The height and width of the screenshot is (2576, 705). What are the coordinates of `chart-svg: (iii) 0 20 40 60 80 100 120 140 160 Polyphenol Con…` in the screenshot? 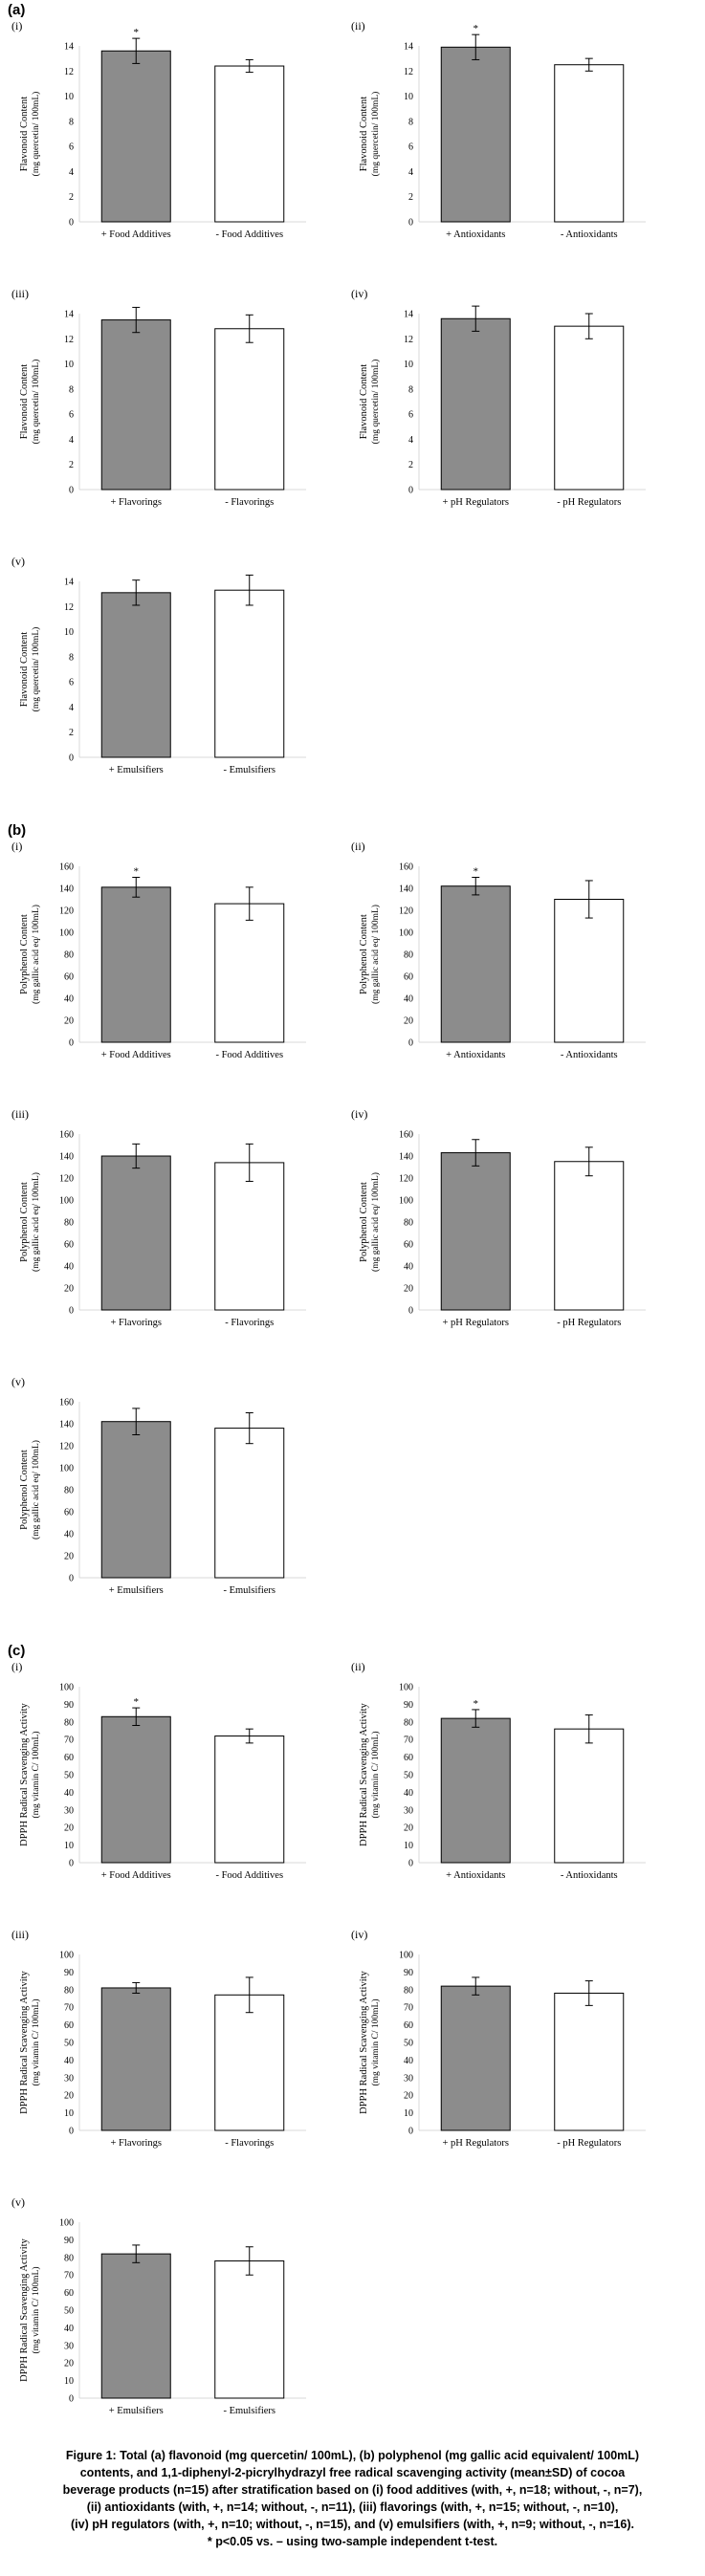 It's located at (159, 1217).